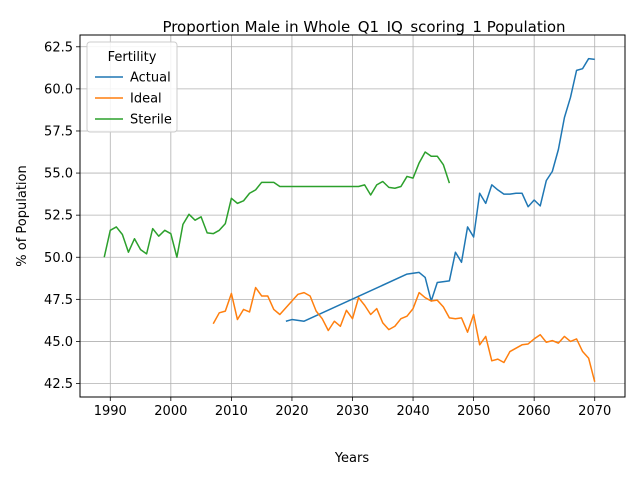 This screenshot has width=640, height=480. What do you see at coordinates (277, 204) in the screenshot?
I see `series-line-sterile` at bounding box center [277, 204].